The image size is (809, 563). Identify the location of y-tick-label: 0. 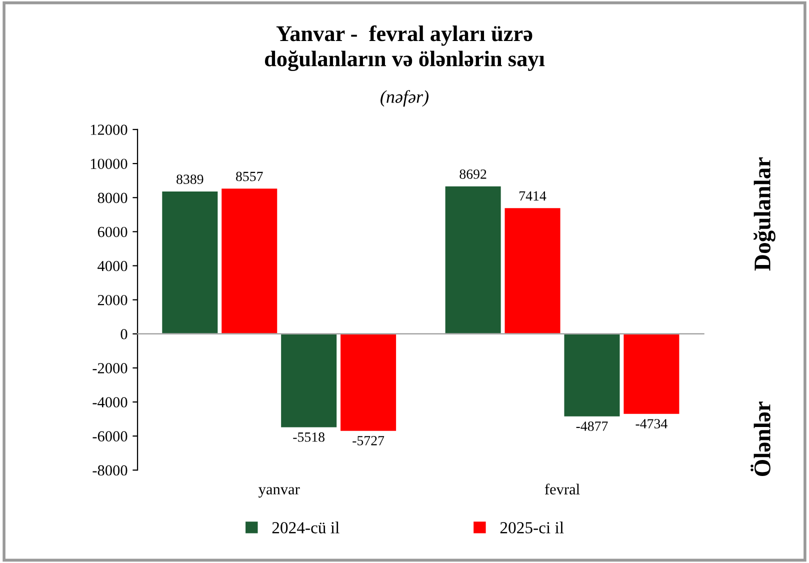
(124, 334).